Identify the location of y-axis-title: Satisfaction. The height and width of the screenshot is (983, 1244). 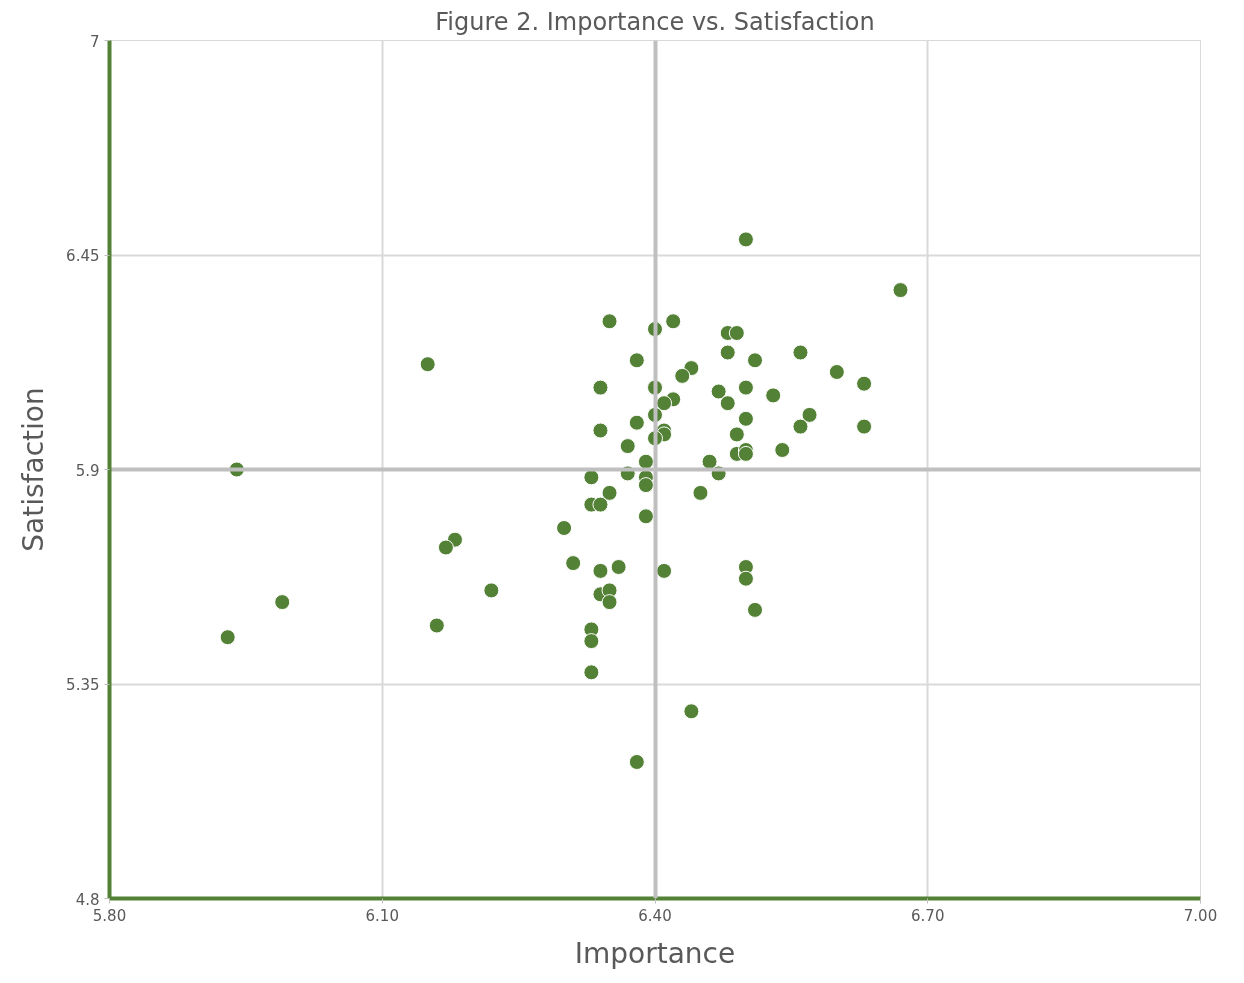
(33, 469).